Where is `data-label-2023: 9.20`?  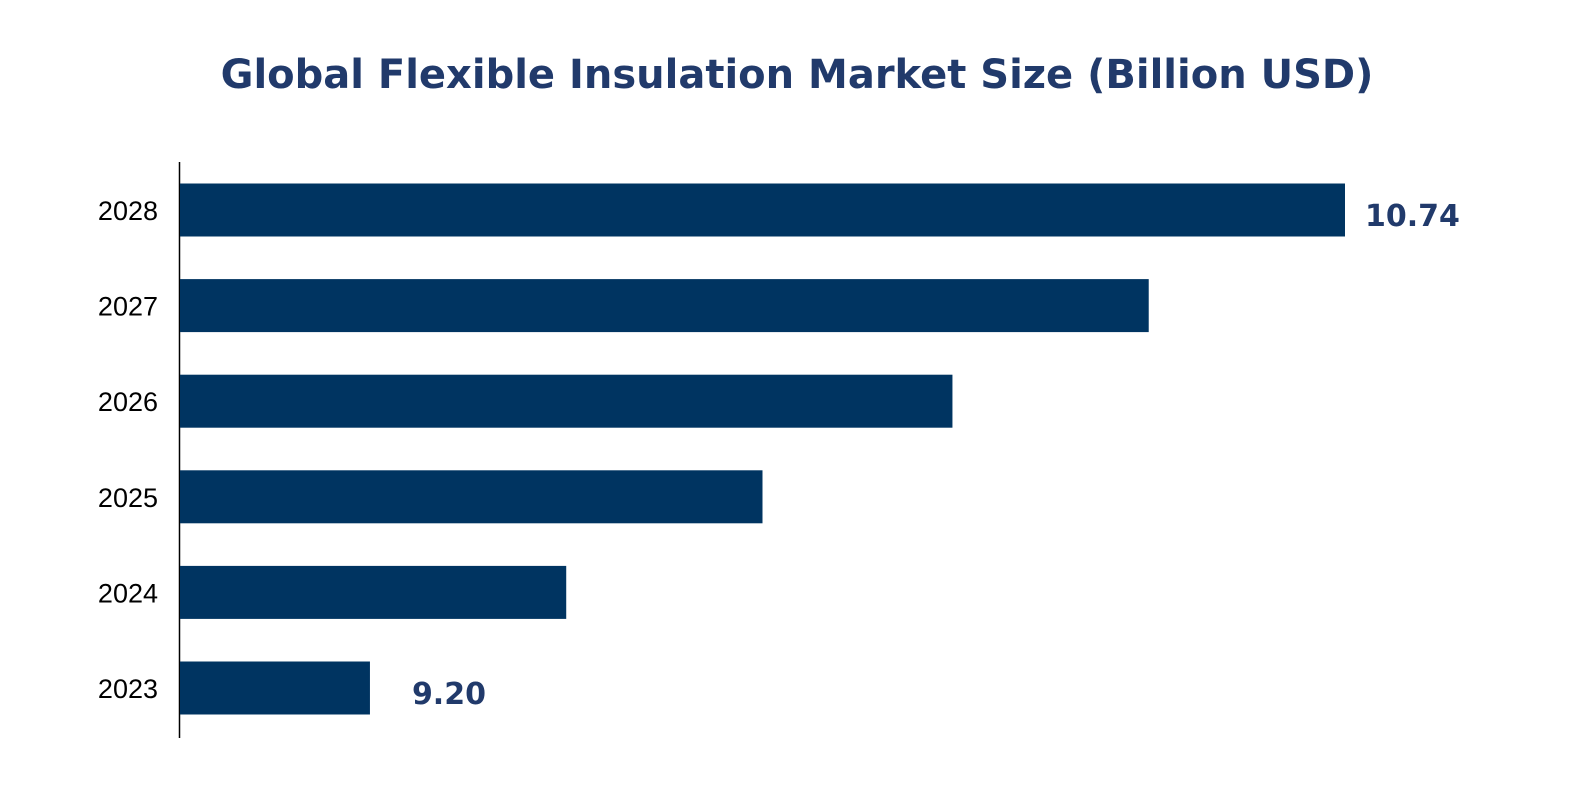 data-label-2023: 9.20 is located at coordinates (449, 694).